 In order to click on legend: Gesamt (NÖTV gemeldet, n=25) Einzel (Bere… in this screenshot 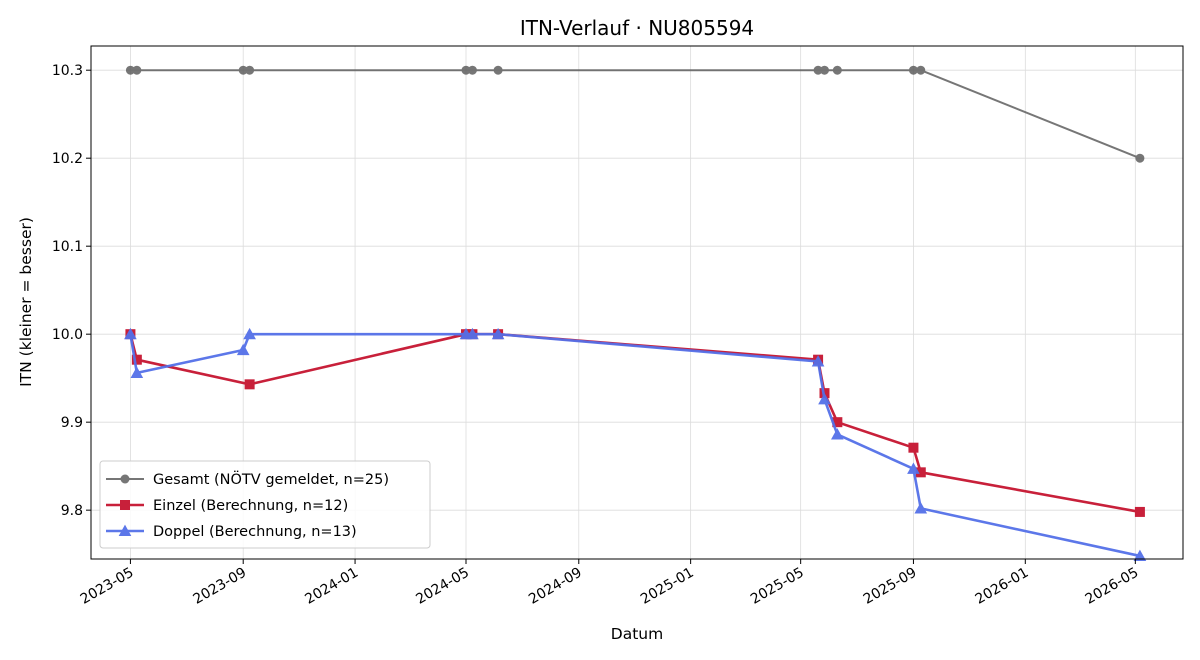, I will do `click(265, 504)`.